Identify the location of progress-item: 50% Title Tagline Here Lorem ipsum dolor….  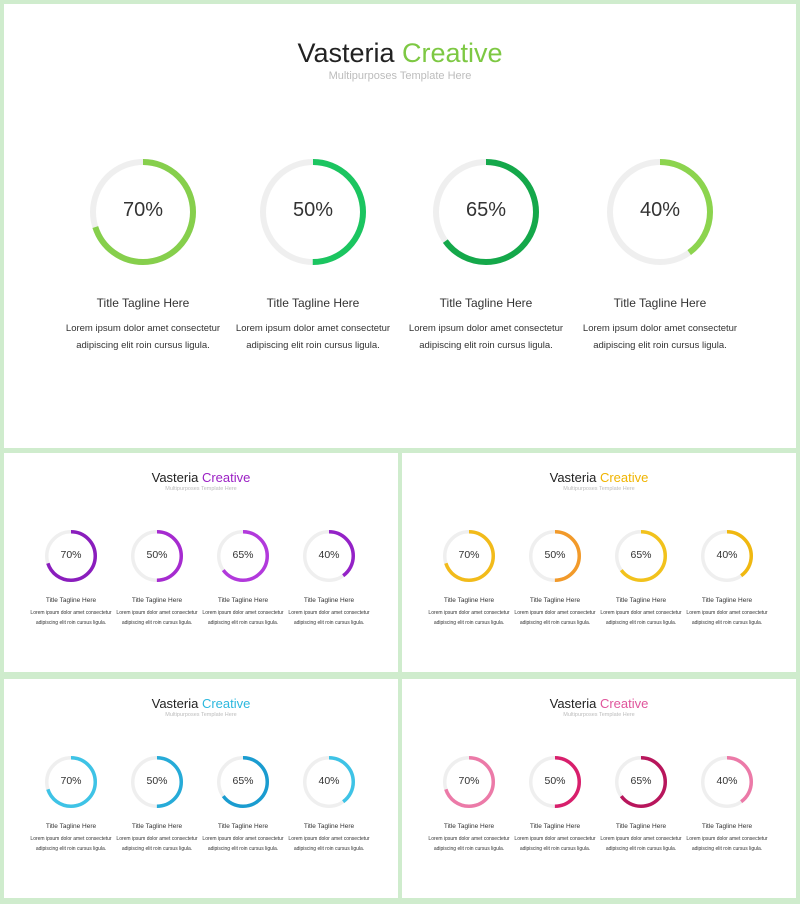
(555, 804).